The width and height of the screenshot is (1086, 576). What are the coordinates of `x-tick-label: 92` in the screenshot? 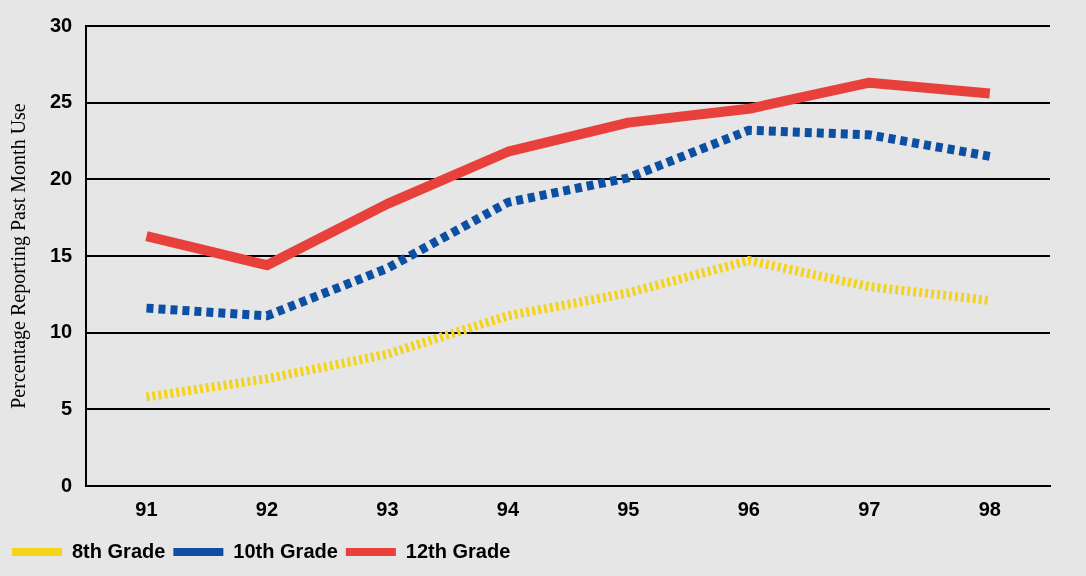 It's located at (267, 508).